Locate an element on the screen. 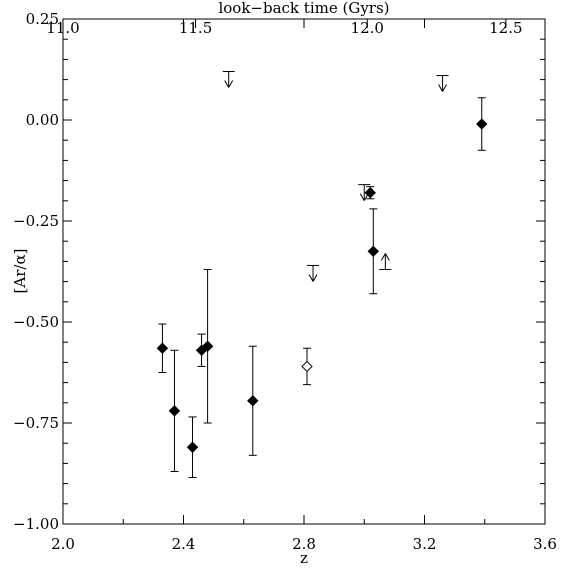 The image size is (563, 568). x-tick-label: 3.2 is located at coordinates (425, 544).